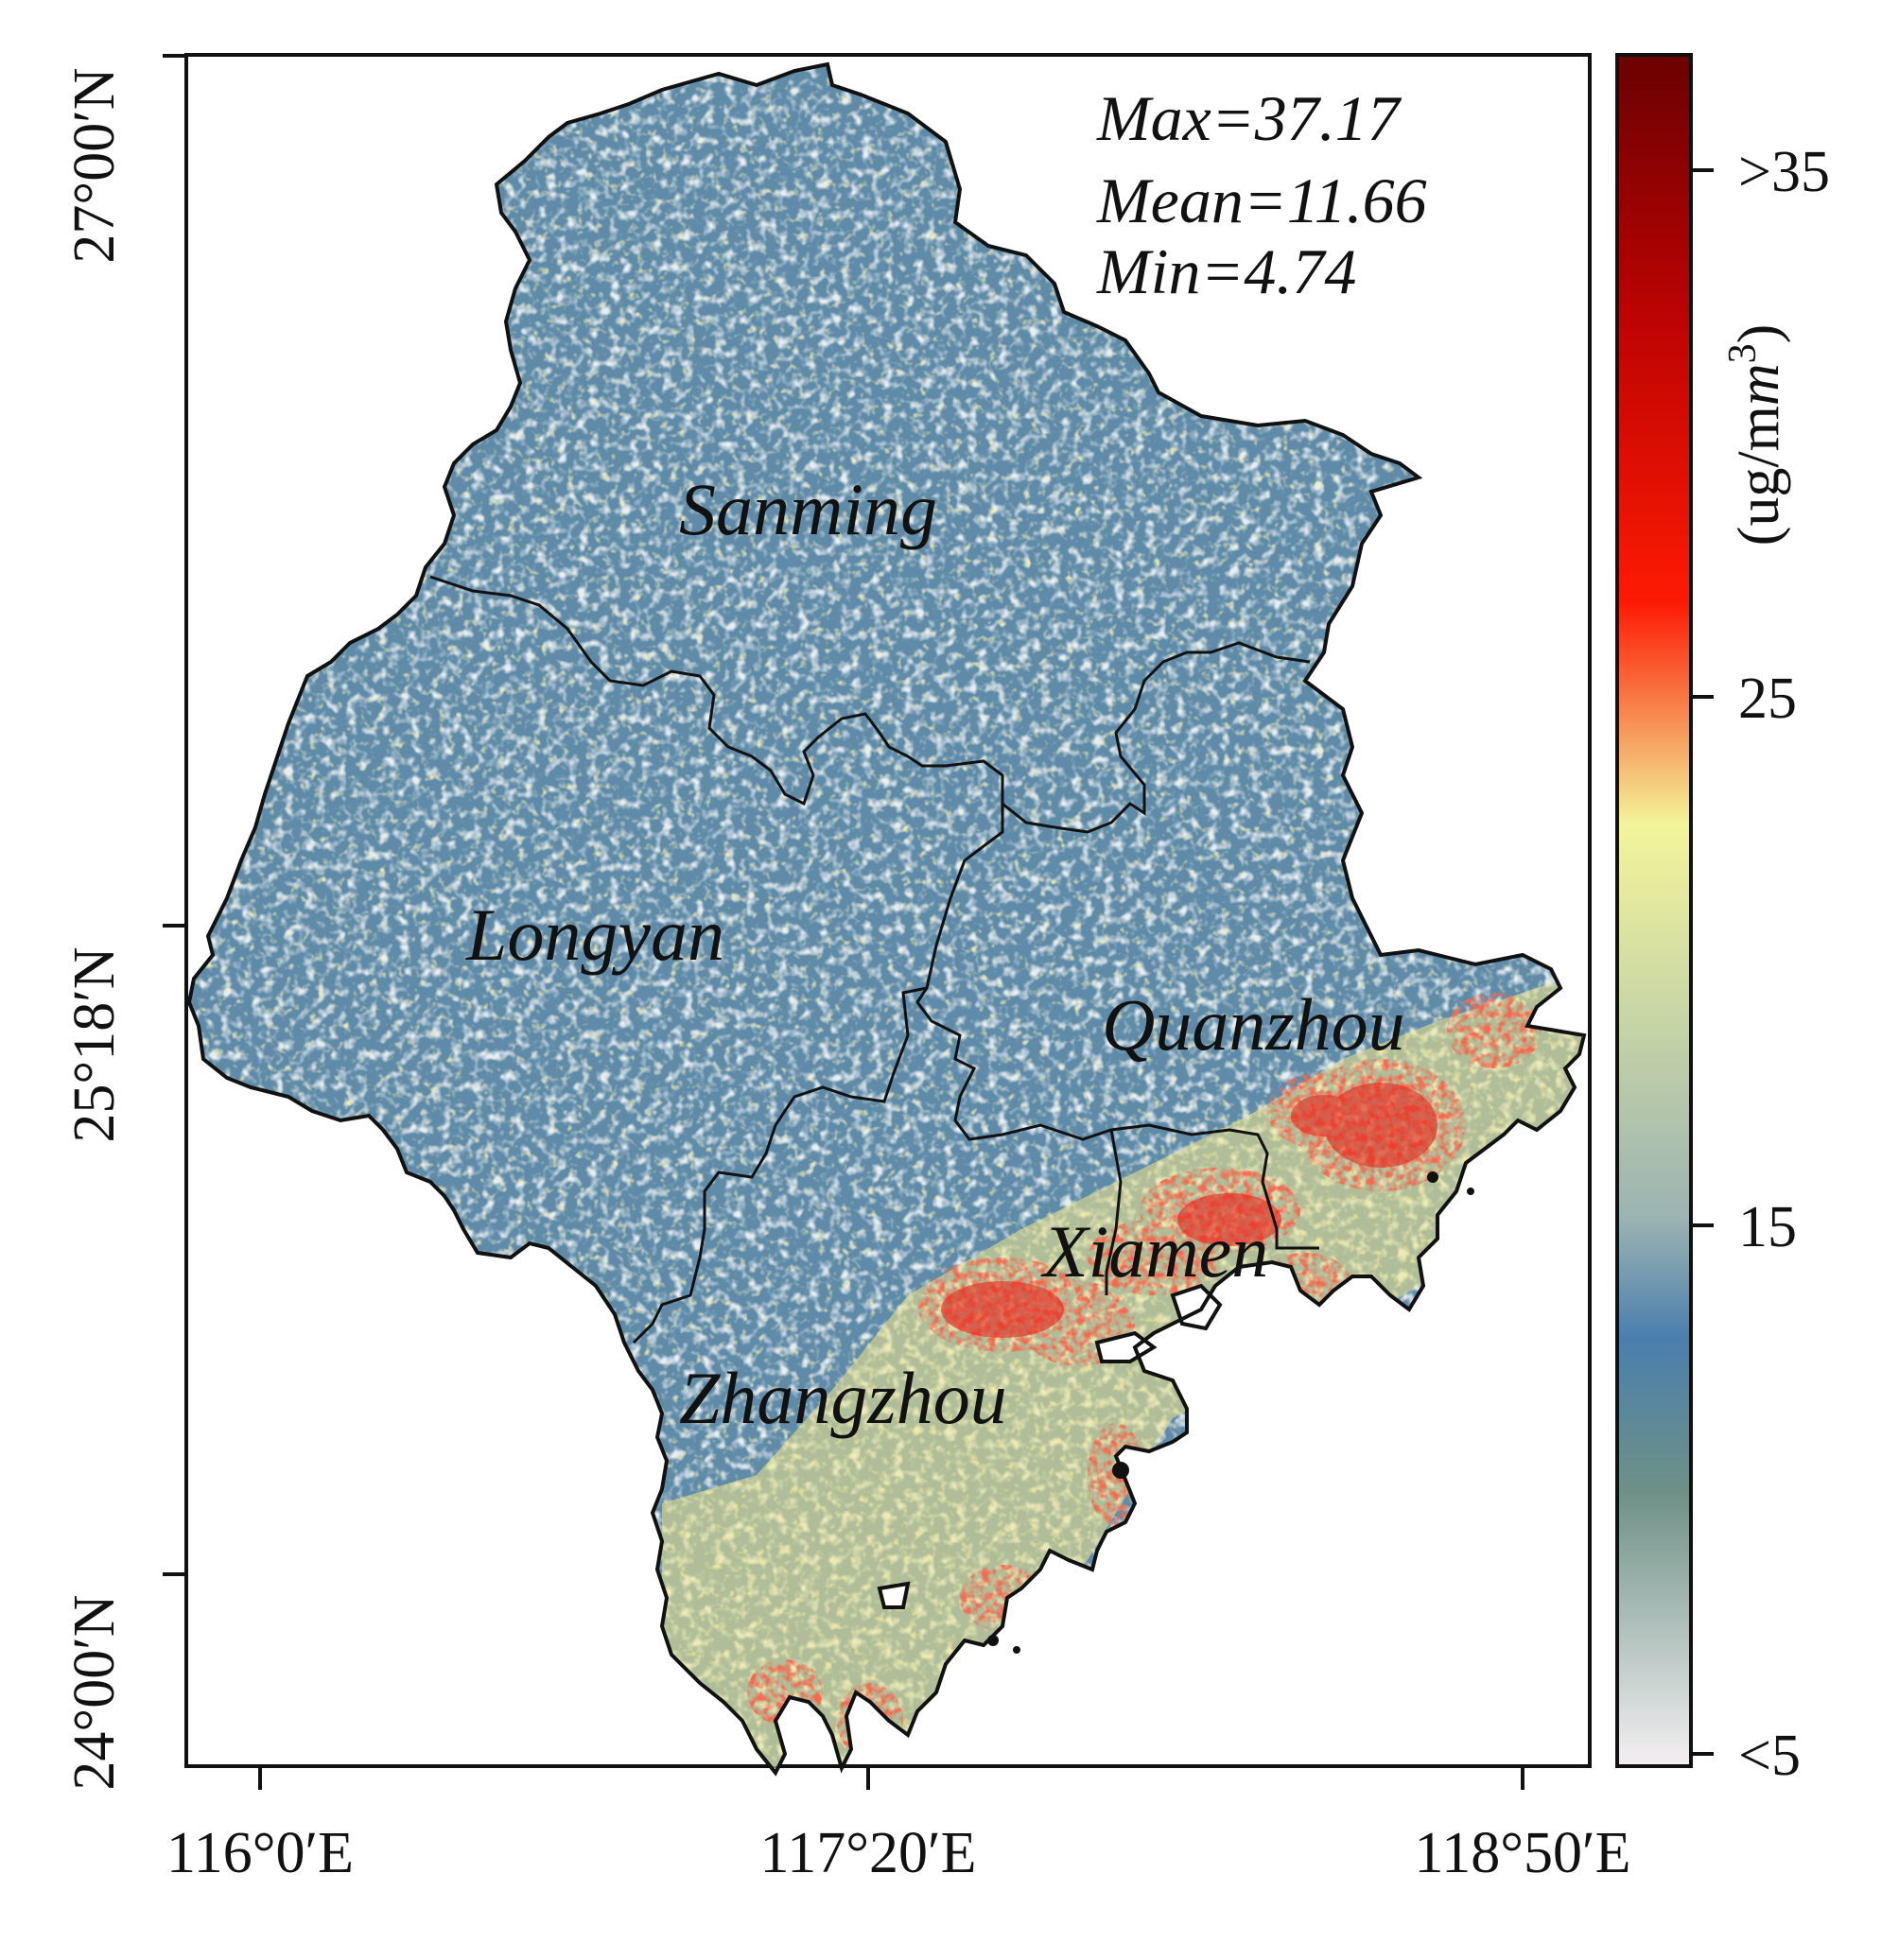  Describe the element at coordinates (260, 1853) in the screenshot. I see `lon-tick-label: 116°0′E` at that location.